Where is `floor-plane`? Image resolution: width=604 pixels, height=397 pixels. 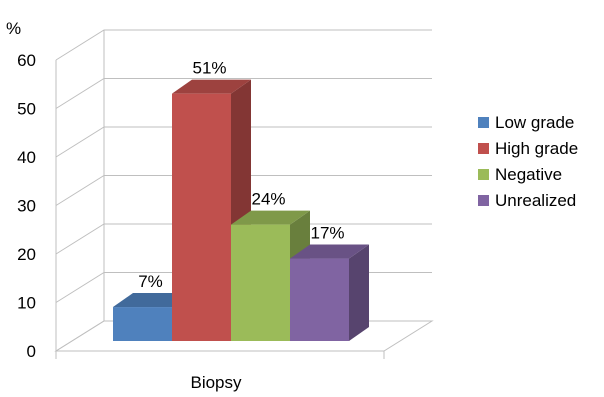 floor-plane is located at coordinates (244, 336).